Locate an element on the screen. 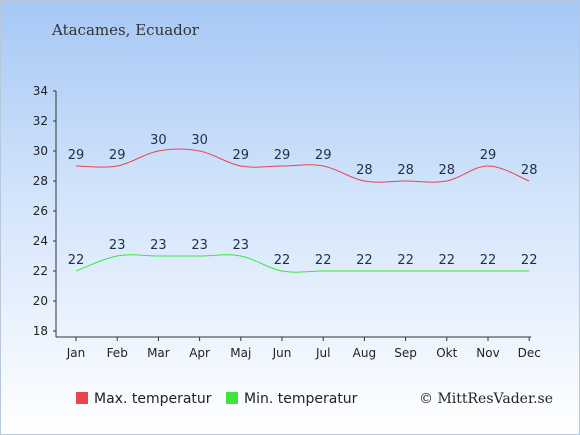 The width and height of the screenshot is (580, 435). y-tick-label: 20 is located at coordinates (40, 301).